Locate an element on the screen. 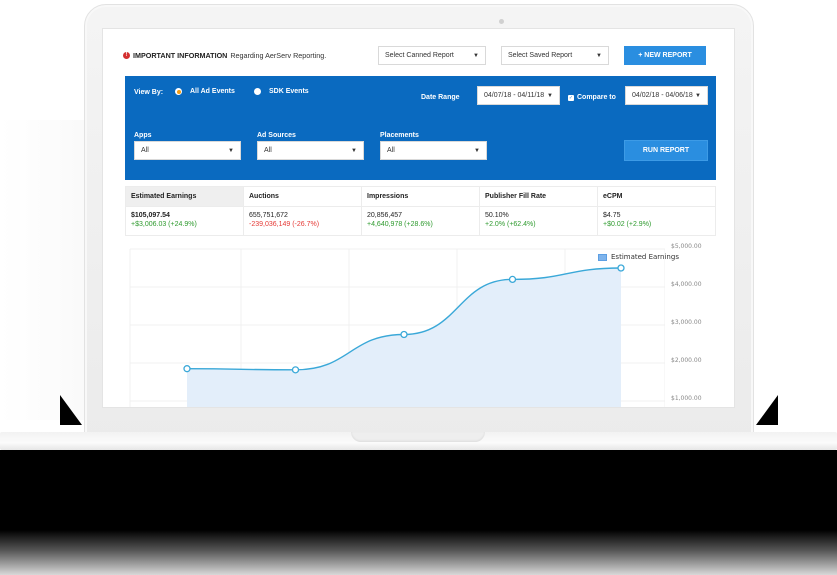 The height and width of the screenshot is (575, 837). metric-value: $105,097.54 is located at coordinates (150, 215).